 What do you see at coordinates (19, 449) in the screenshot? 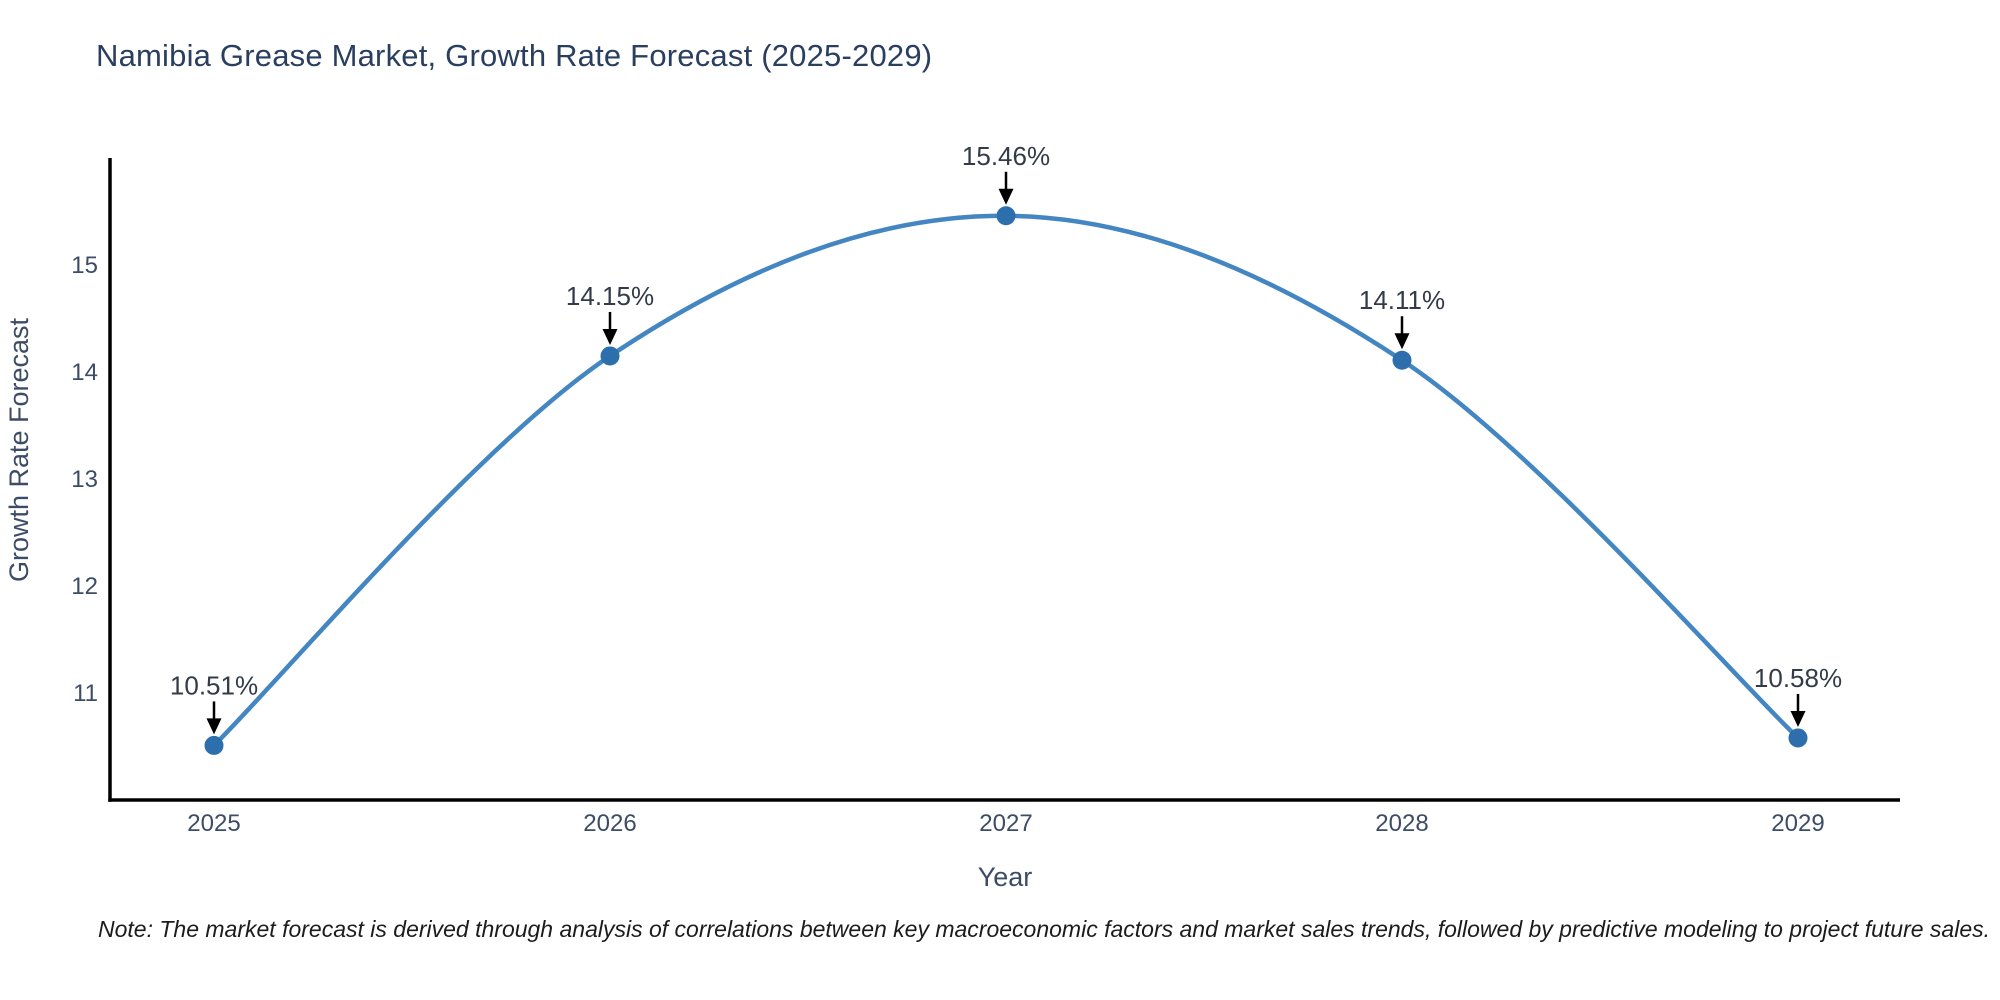
I see `y-axis-title: Growth Rate Forecast` at bounding box center [19, 449].